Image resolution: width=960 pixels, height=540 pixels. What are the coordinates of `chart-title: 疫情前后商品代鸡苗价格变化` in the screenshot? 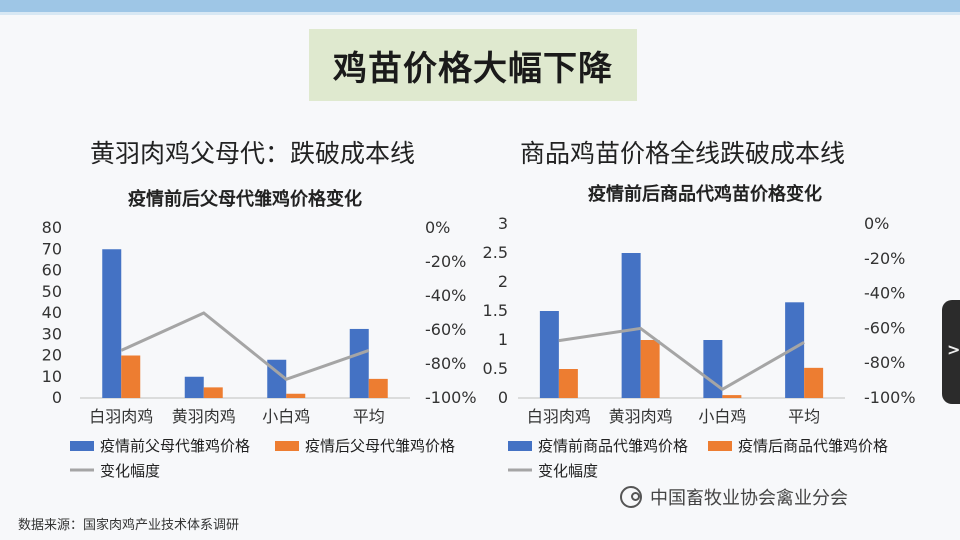 It's located at (705, 194).